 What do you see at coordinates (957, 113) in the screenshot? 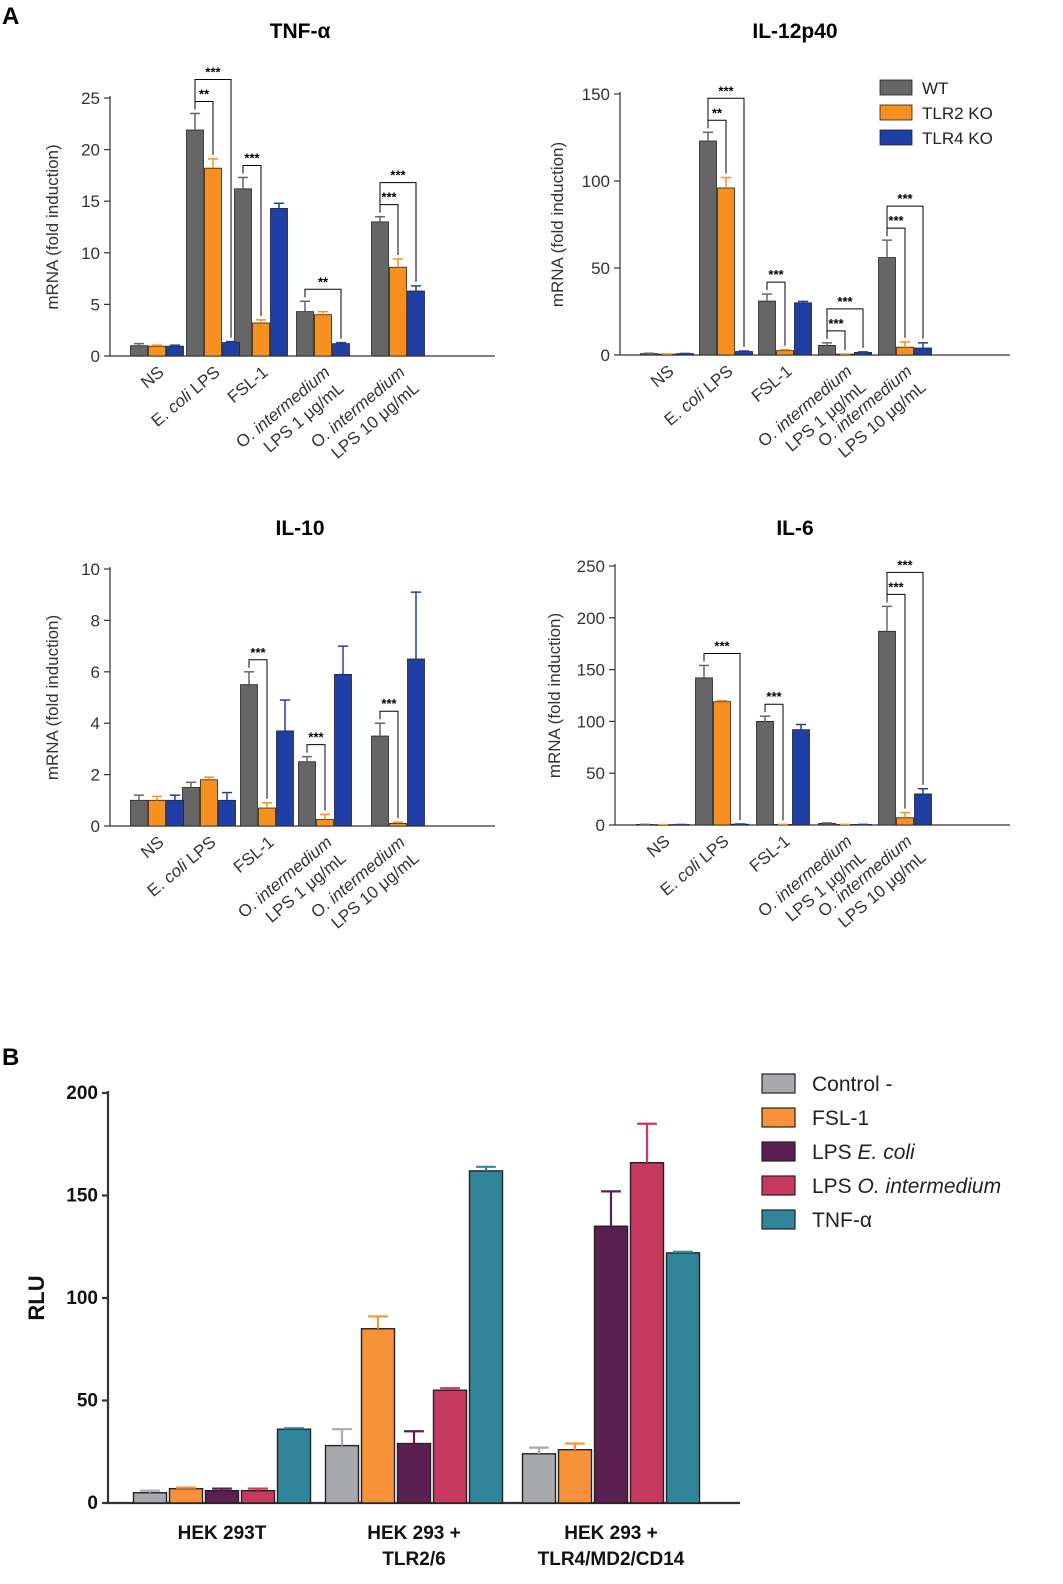
I see `legend-label: TLR2 KO` at bounding box center [957, 113].